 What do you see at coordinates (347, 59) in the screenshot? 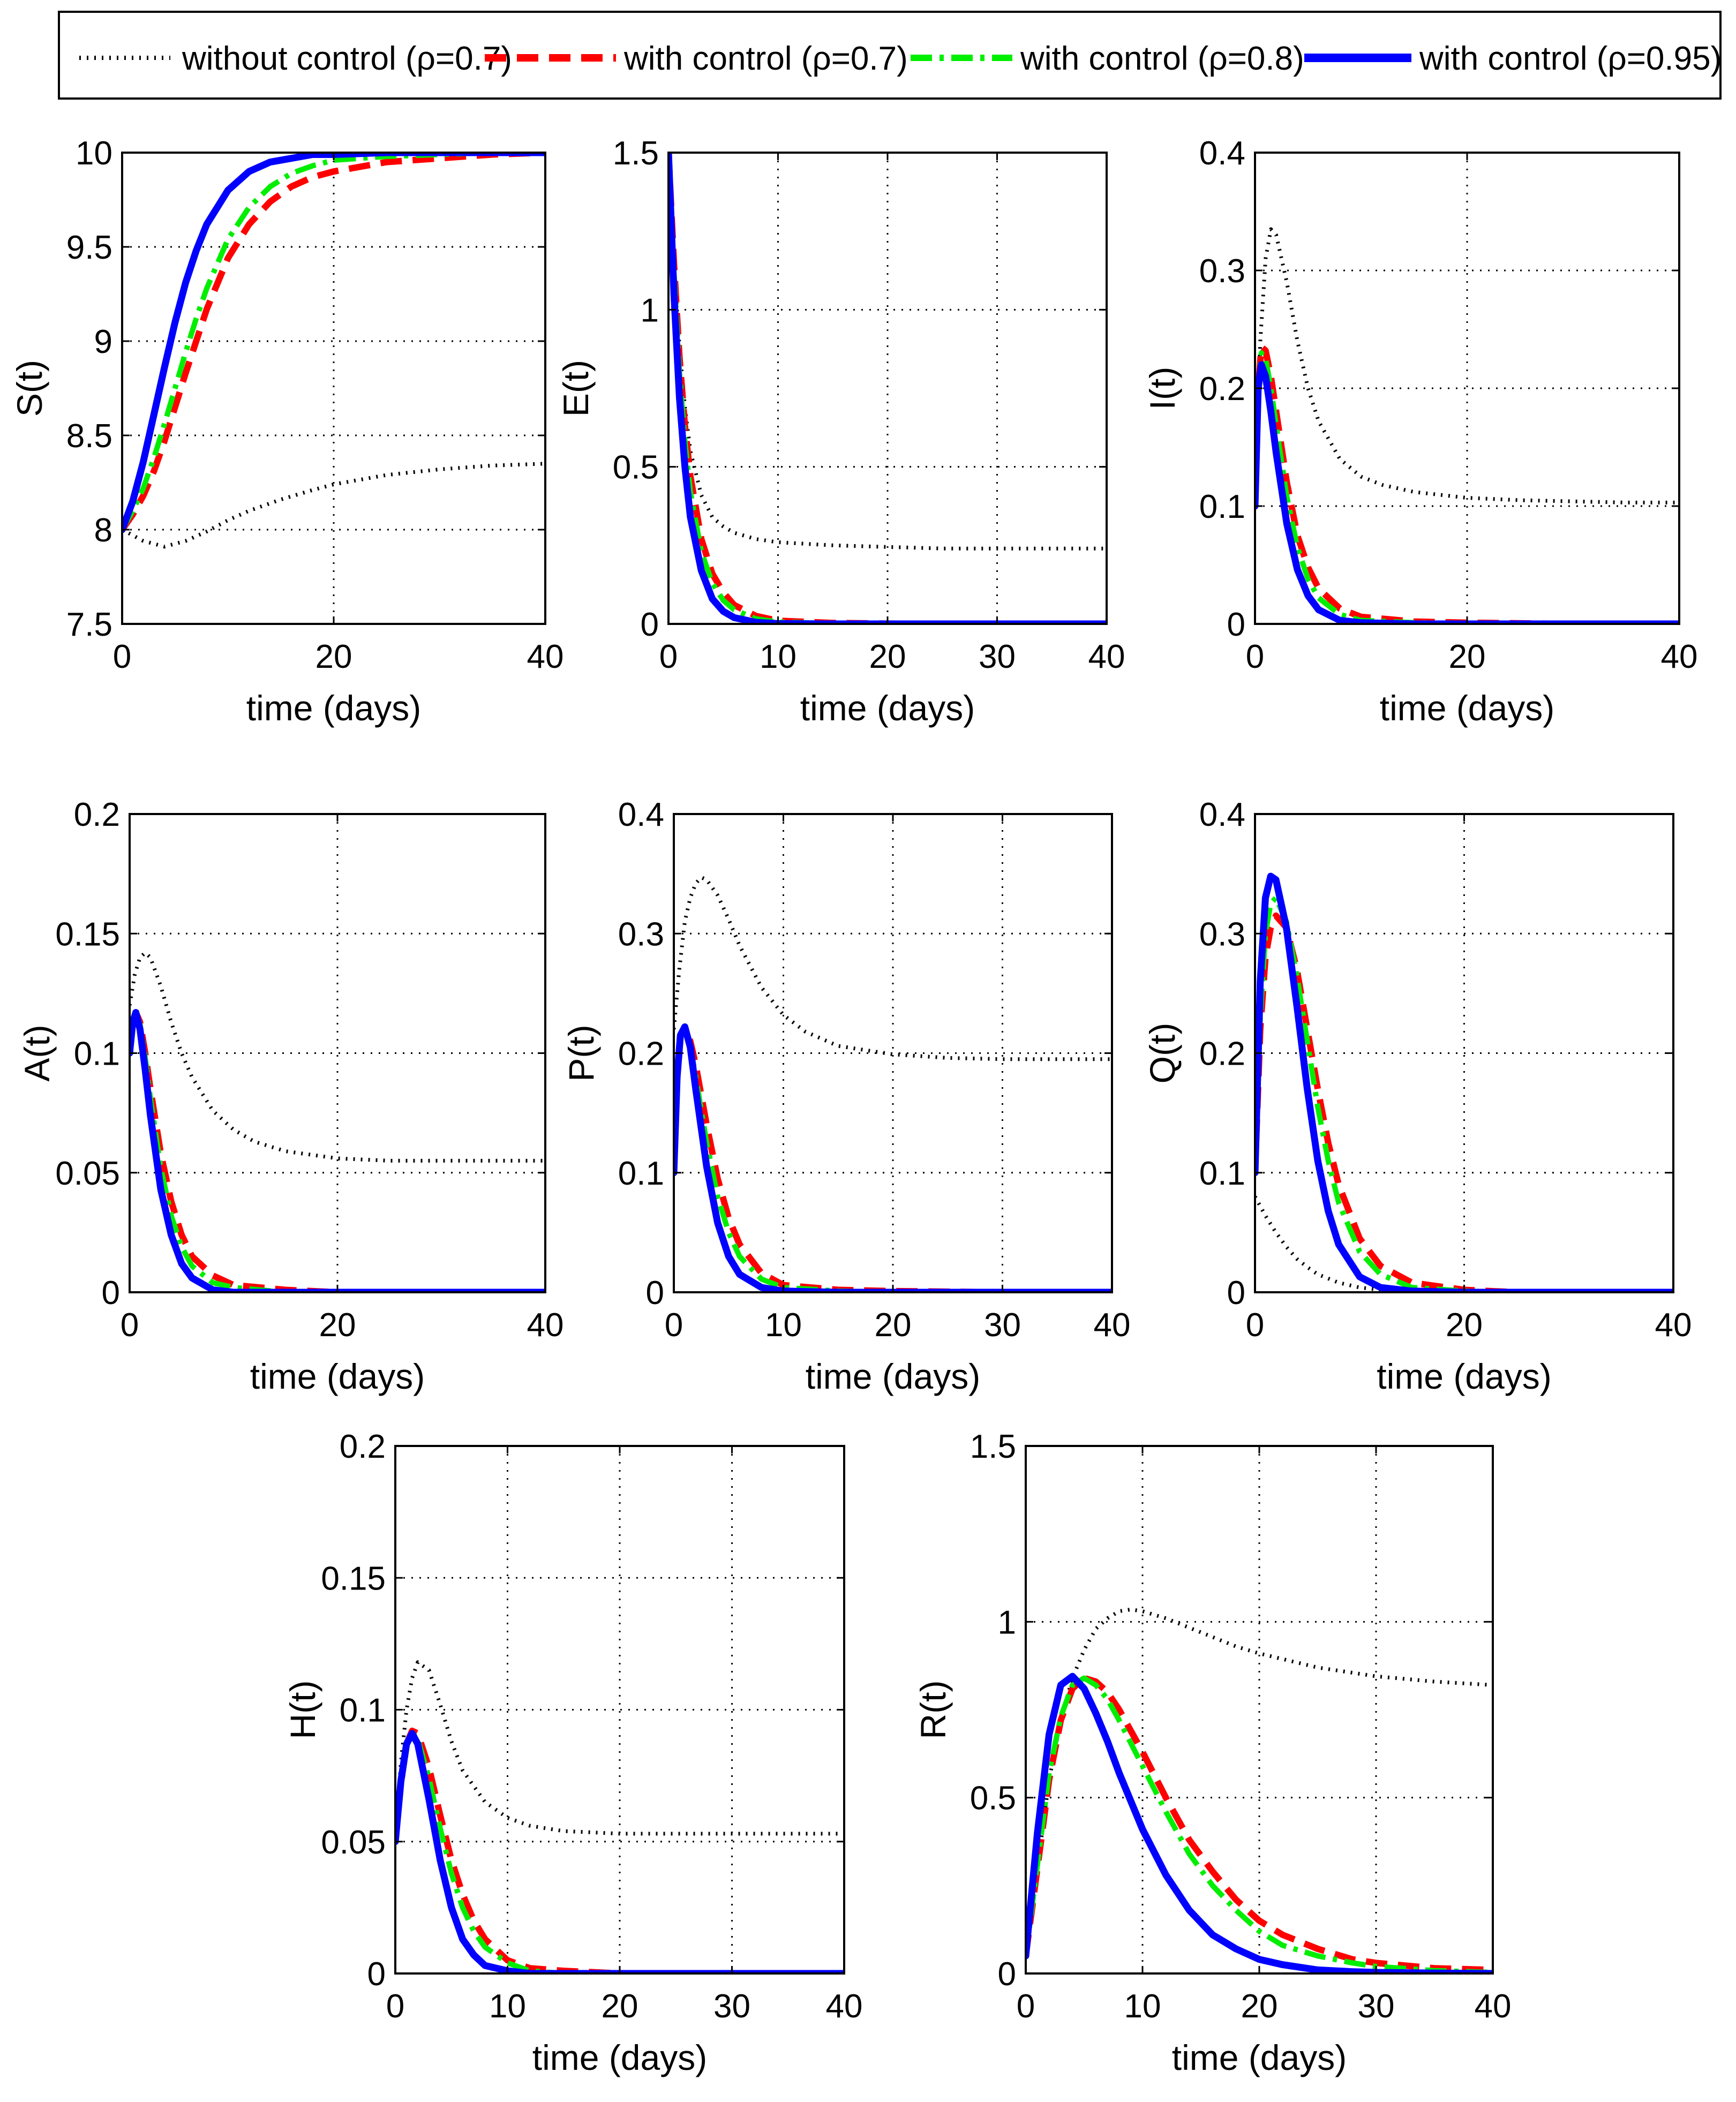
I see `legend-label-without-control: without control (ρ=0.7)` at bounding box center [347, 59].